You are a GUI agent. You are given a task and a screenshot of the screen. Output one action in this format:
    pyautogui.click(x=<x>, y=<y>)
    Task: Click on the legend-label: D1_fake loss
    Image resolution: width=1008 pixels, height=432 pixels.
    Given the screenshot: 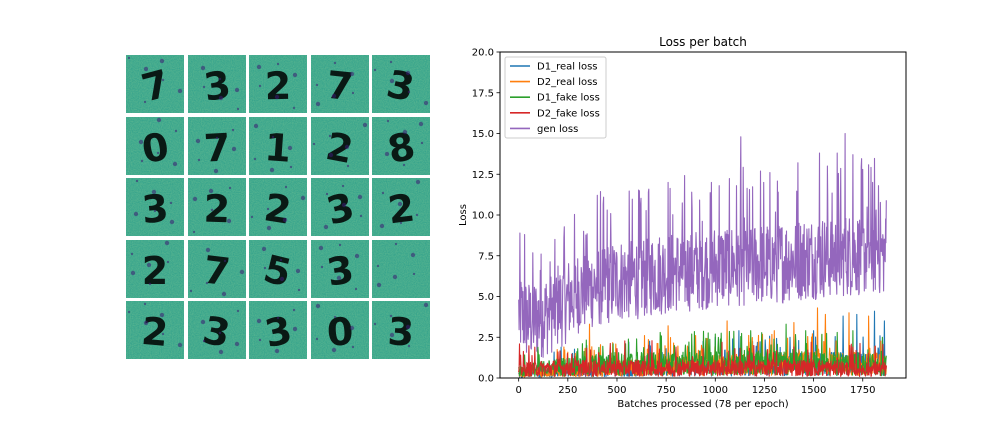 What is the action you would take?
    pyautogui.click(x=568, y=98)
    